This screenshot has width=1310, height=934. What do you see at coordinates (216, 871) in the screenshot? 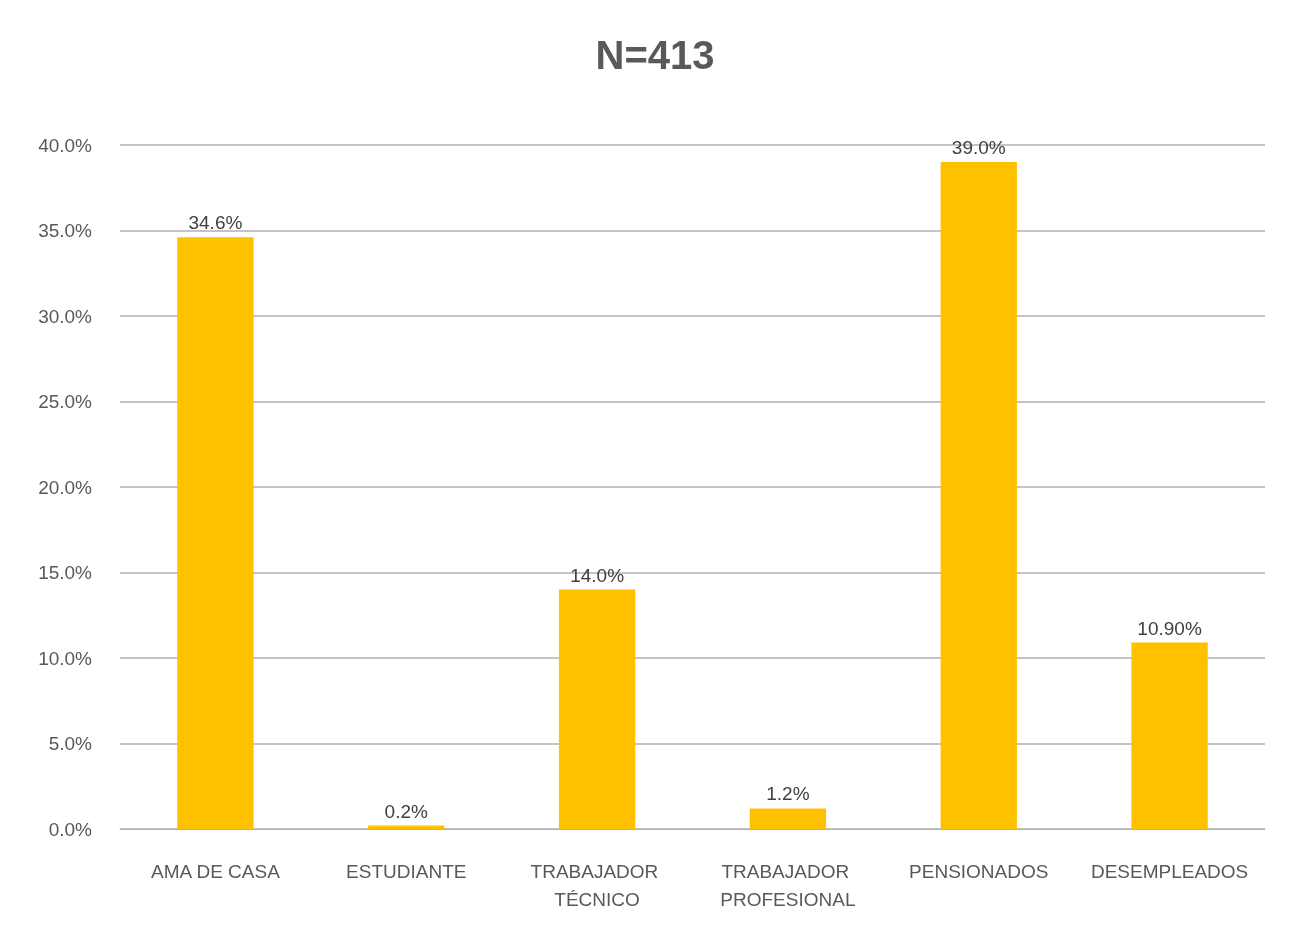
I see `x-tick-label: AMA DE CASA` at bounding box center [216, 871].